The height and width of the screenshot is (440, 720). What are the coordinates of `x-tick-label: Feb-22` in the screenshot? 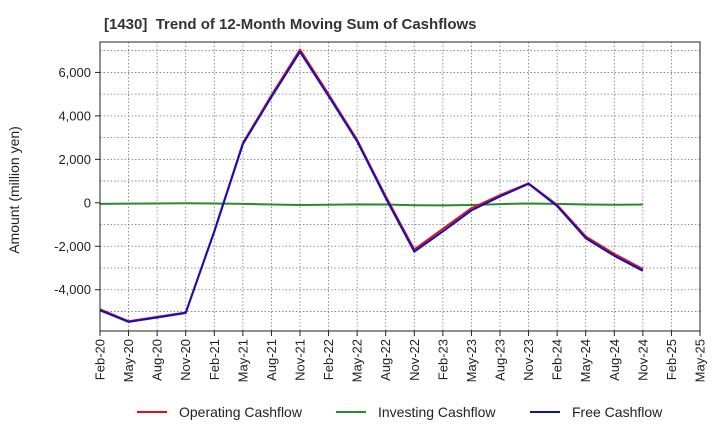 It's located at (328, 359).